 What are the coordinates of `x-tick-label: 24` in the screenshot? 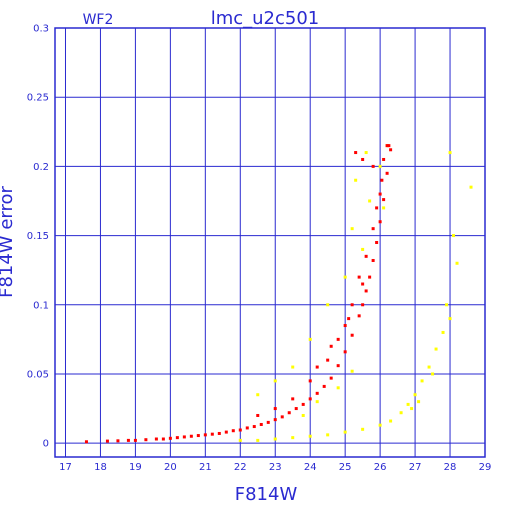 It's located at (310, 467).